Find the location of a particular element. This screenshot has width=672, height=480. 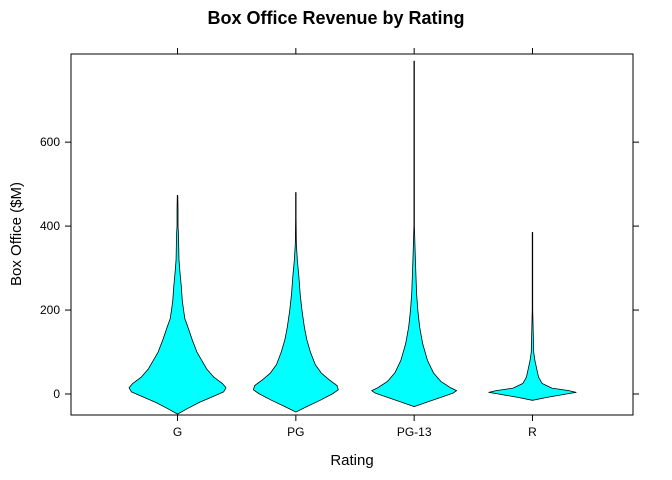

y-tick-label: 0 is located at coordinates (56, 394).